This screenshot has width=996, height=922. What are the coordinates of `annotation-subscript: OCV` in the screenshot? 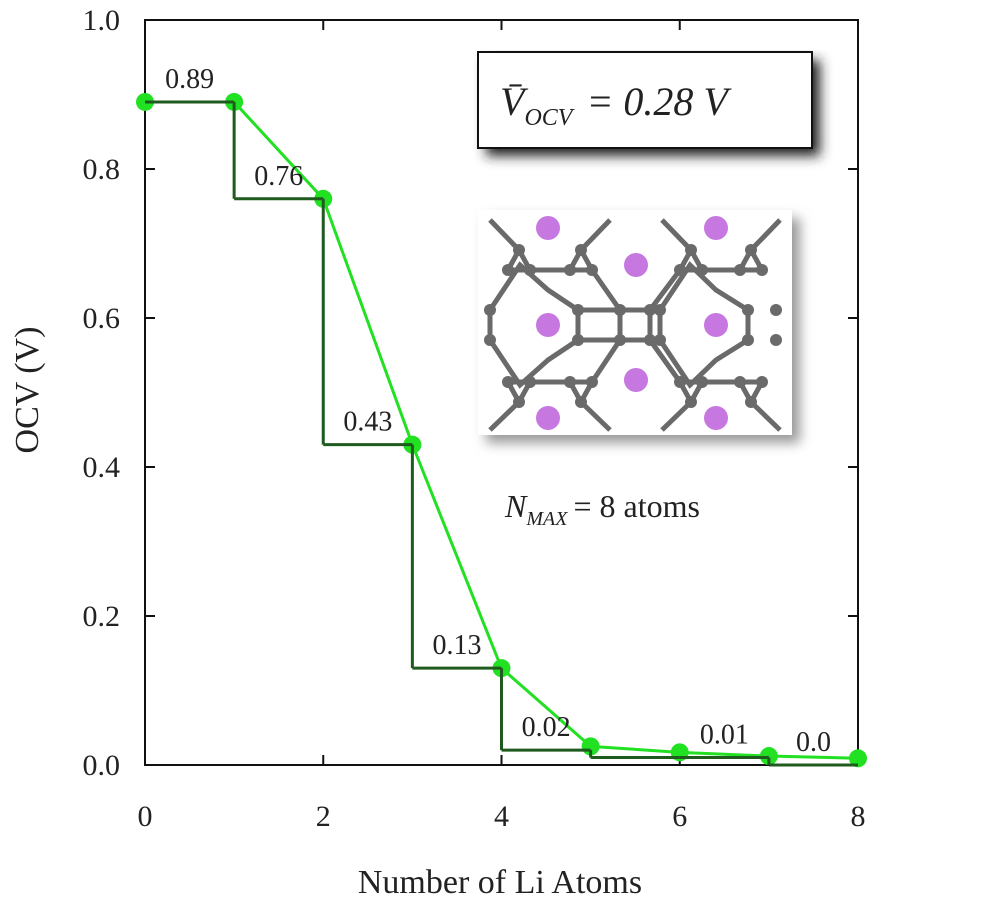 It's located at (549, 118).